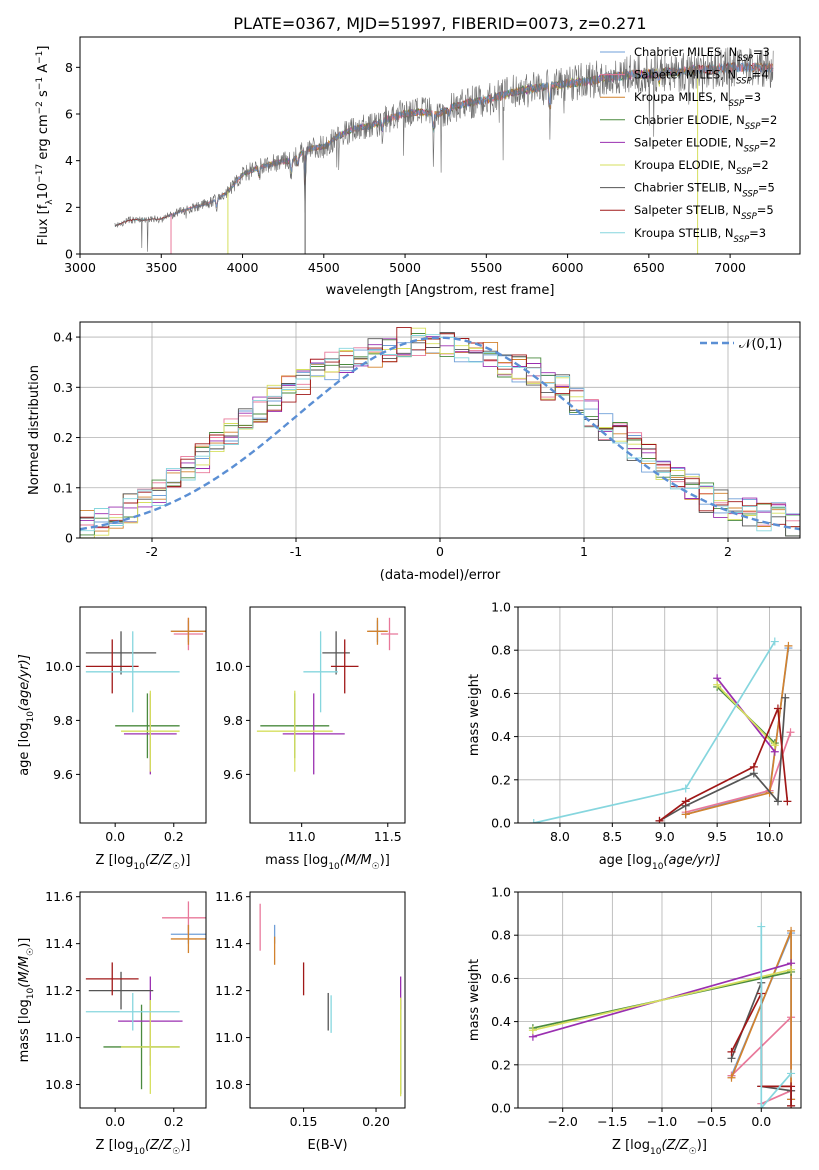  I want to click on legend-label-chabrier-elodie: Chabrier ELODIE, NSSP=2, so click(705, 122).